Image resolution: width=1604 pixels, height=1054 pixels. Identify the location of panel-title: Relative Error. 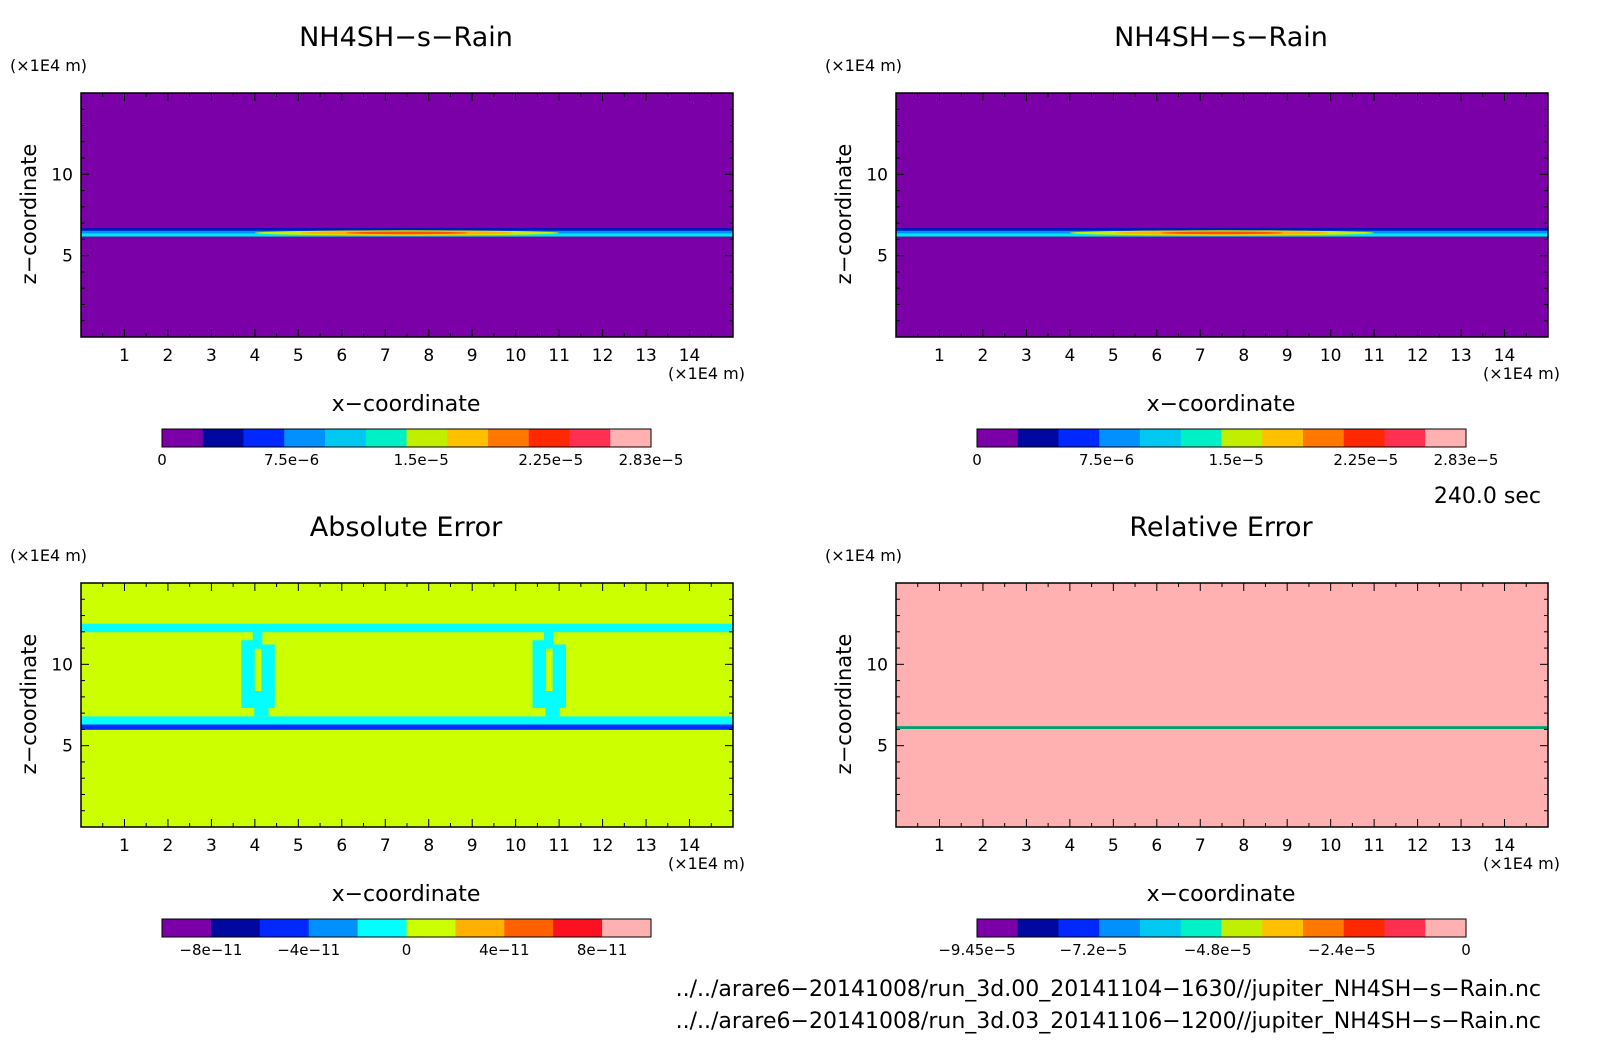
(1221, 527).